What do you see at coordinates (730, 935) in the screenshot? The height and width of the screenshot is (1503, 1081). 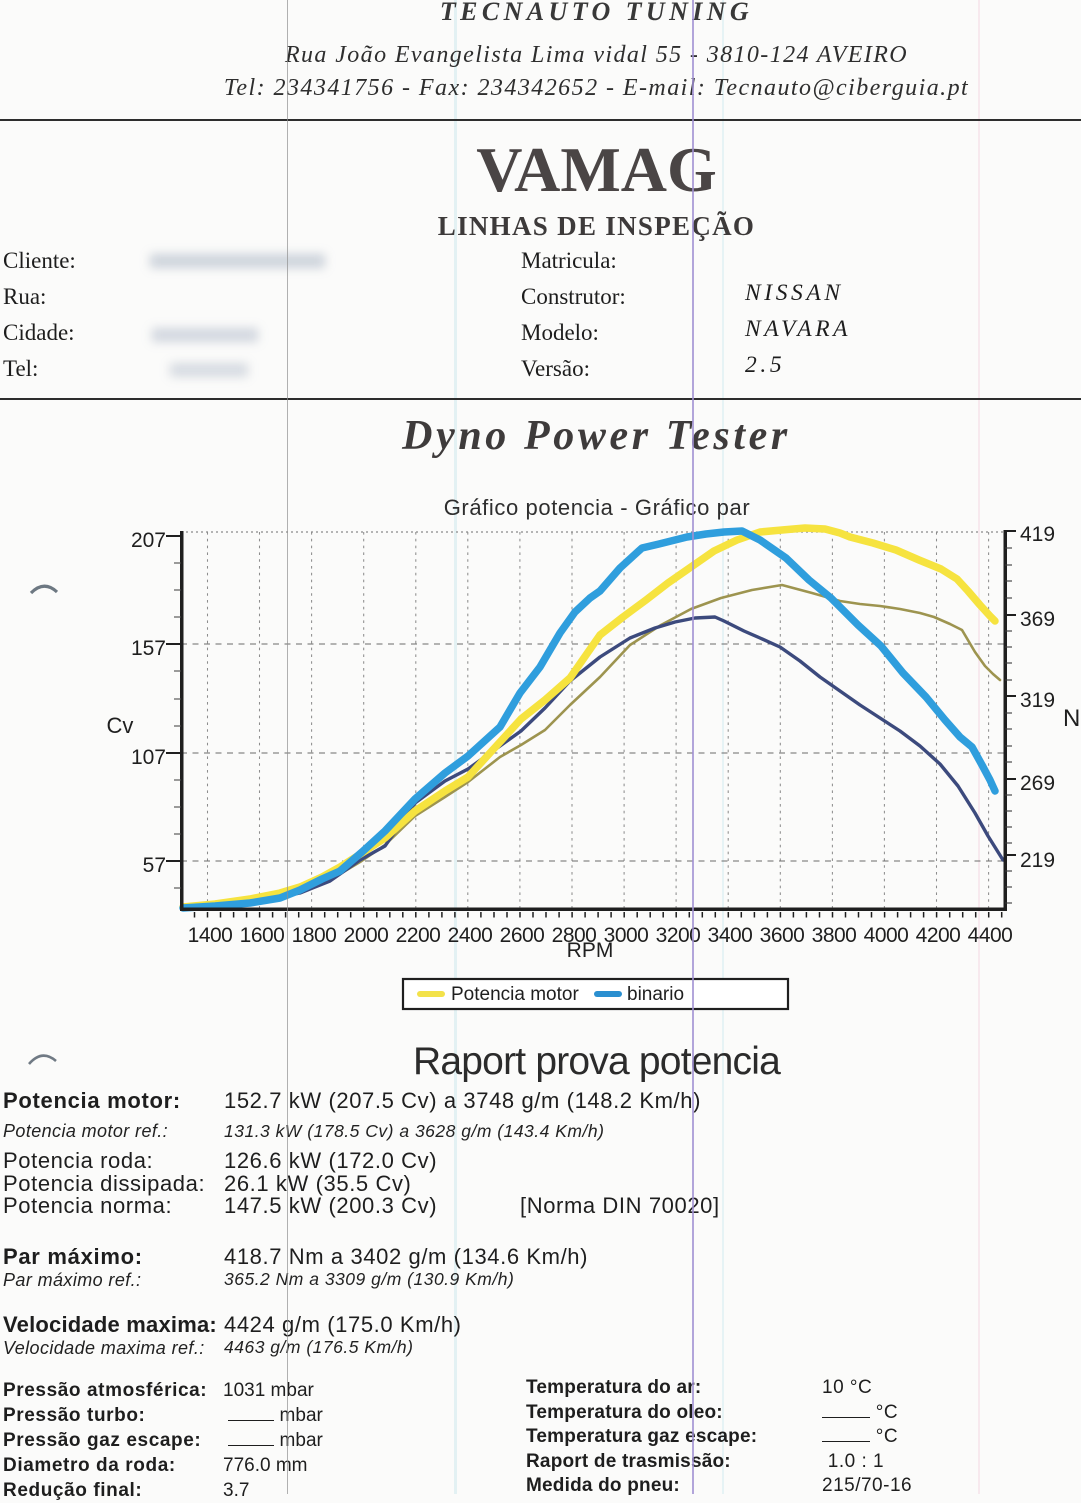 I see `svg-text: 3400` at bounding box center [730, 935].